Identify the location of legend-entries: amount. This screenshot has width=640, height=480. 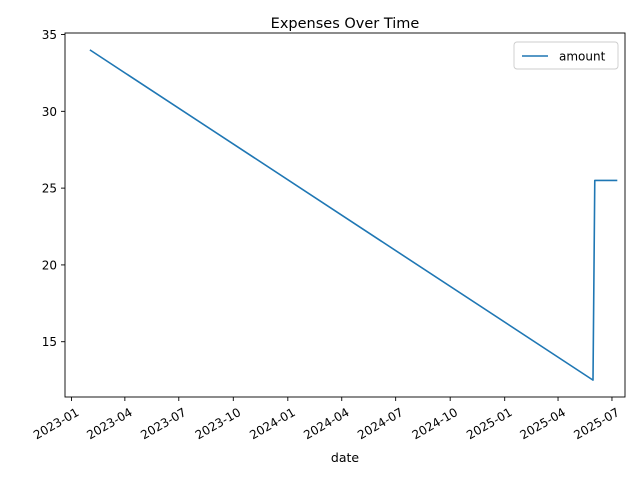
(564, 57).